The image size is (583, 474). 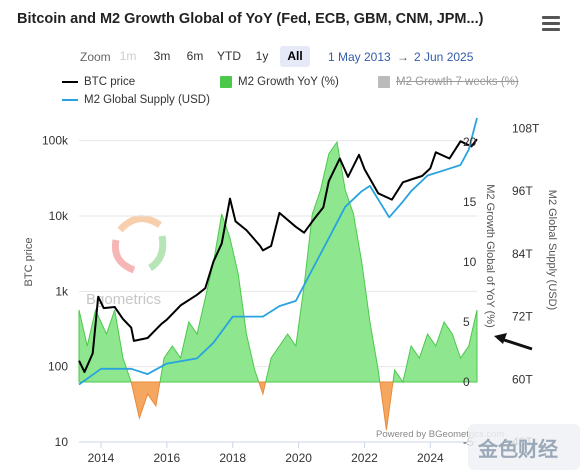 I want to click on m2-growth-tick-label: 5, so click(x=466, y=322).